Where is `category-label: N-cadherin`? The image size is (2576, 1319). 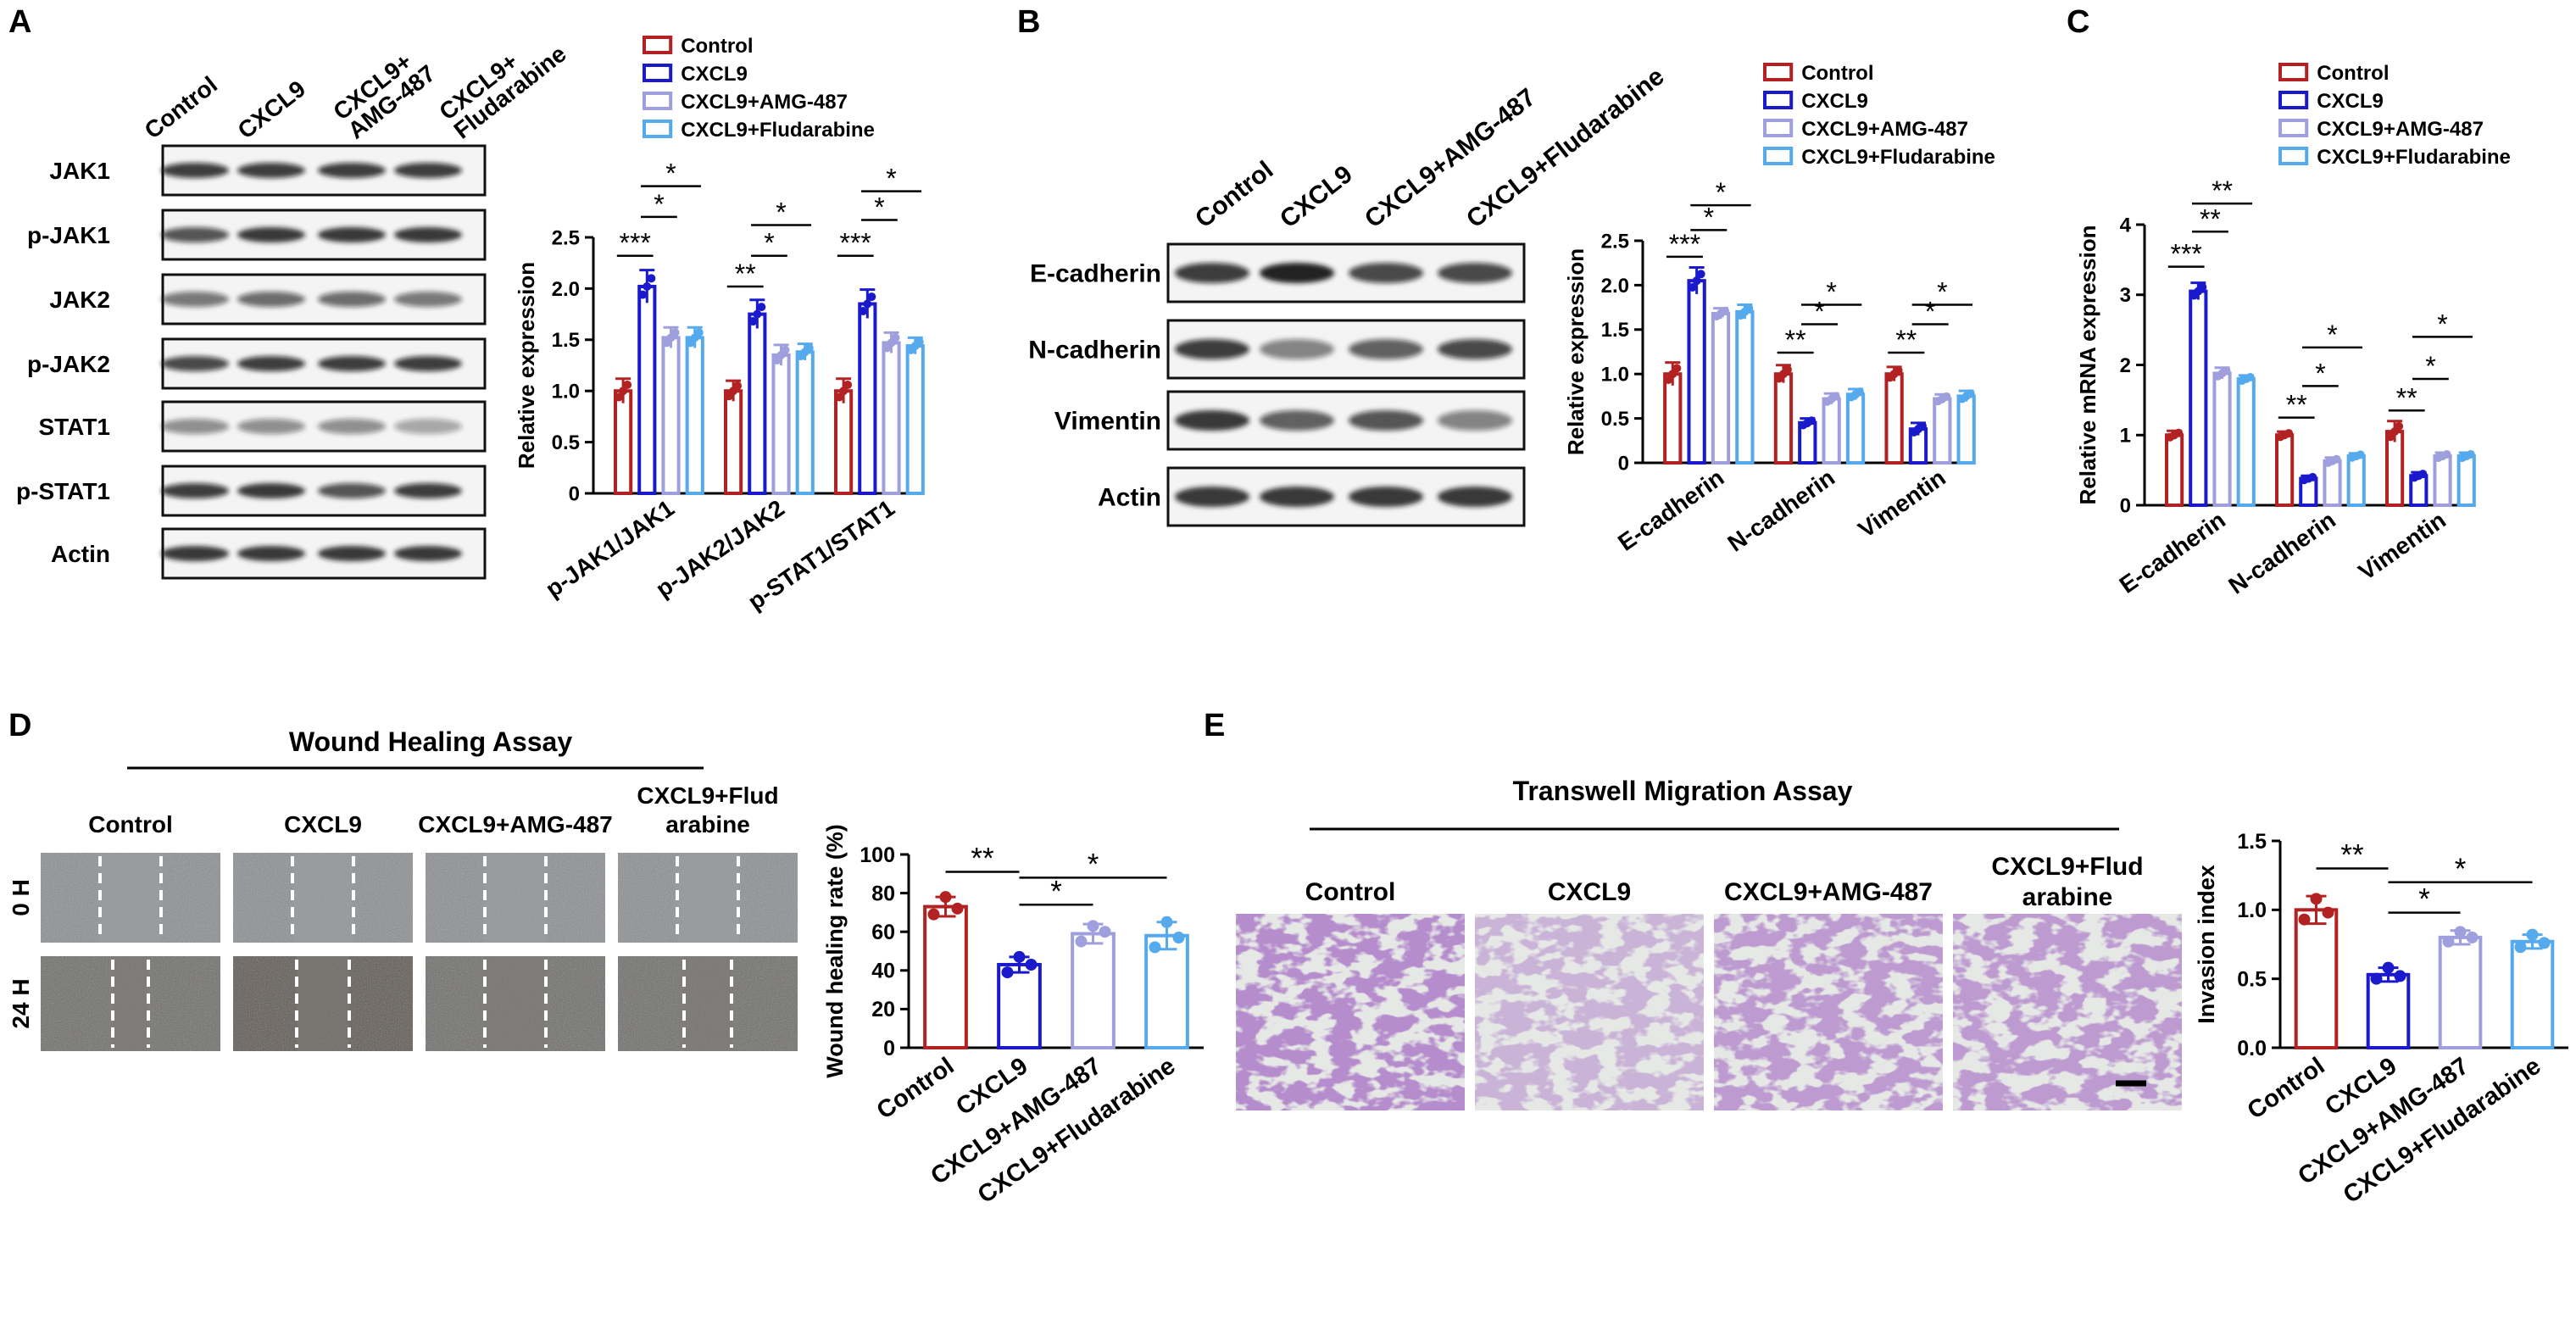
category-label: N-cadherin is located at coordinates (1781, 511).